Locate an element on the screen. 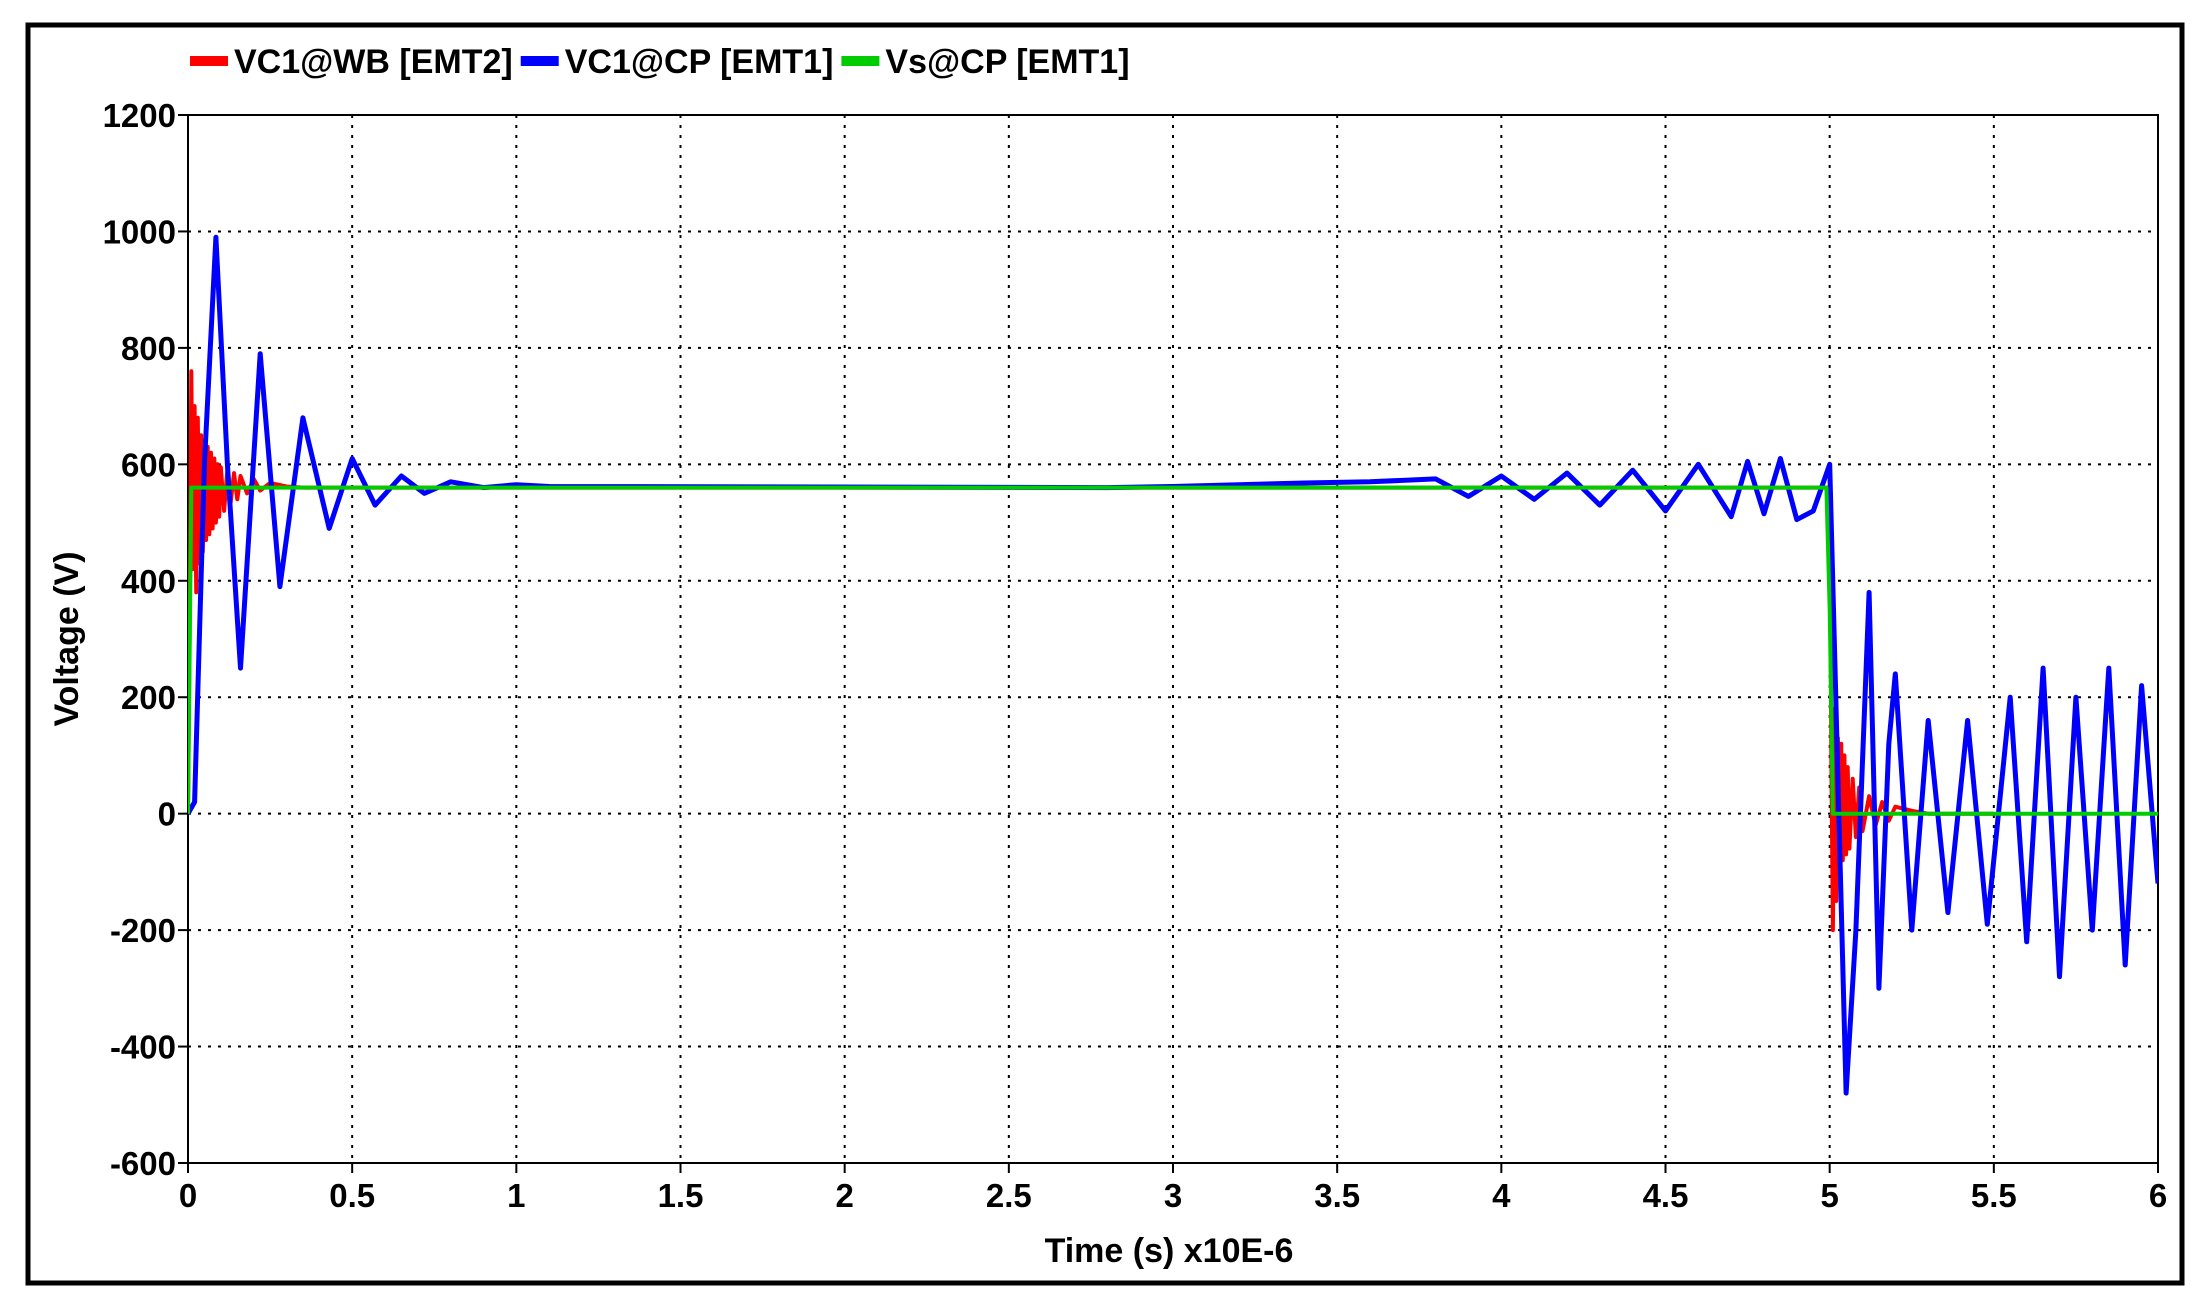 This screenshot has height=1307, width=2205. x-tick-label: 0 is located at coordinates (188, 1195).